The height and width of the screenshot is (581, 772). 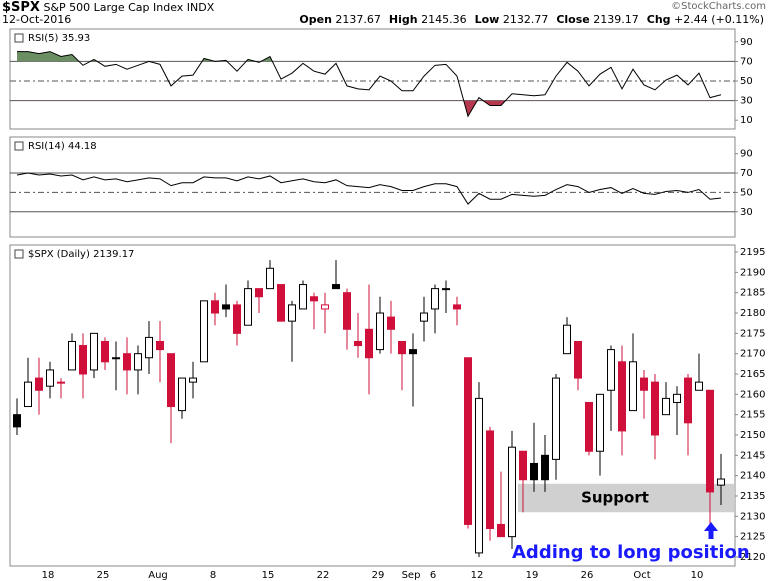 I want to click on panel-label: RSI(5) 35.93, so click(x=59, y=38).